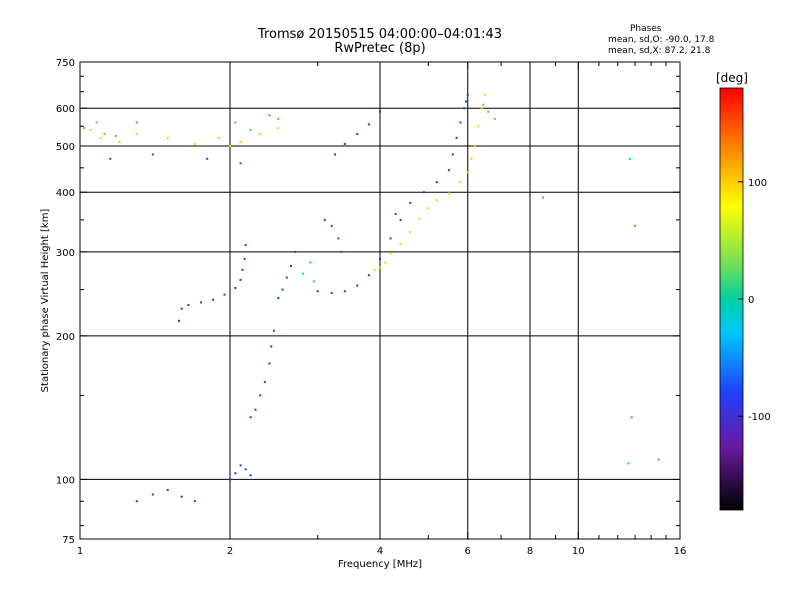 The image size is (800, 600). I want to click on x-tick-label: 6, so click(468, 551).